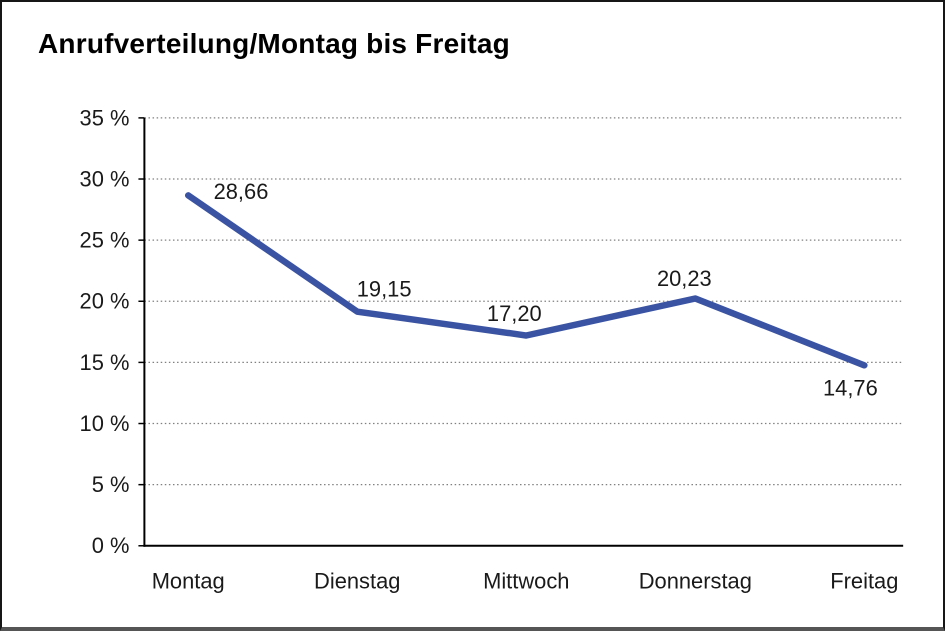  I want to click on y-tick-label: 25 %, so click(105, 240).